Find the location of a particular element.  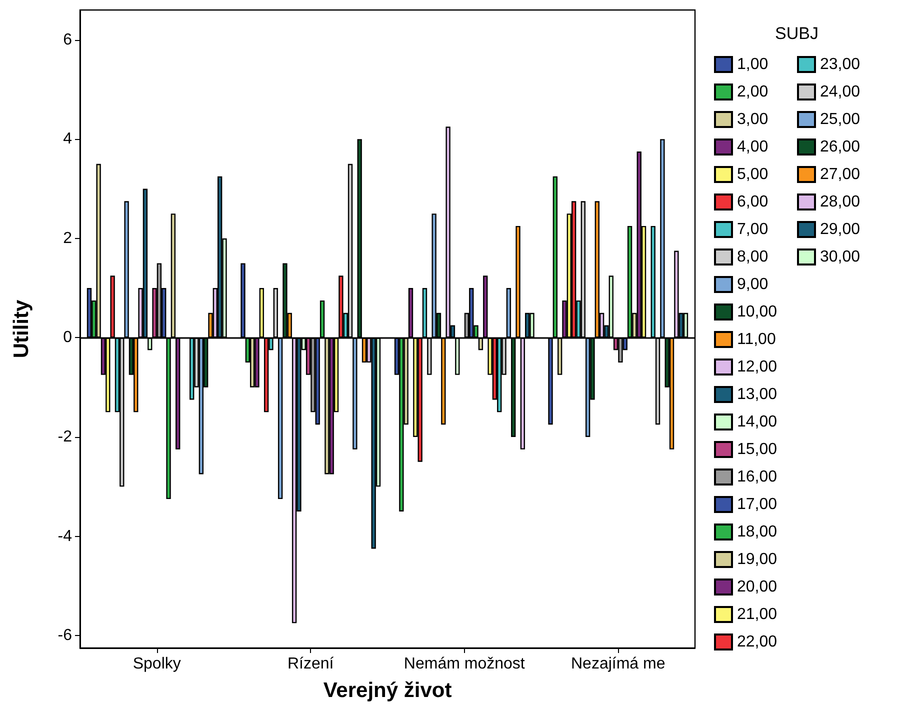

x-axis-title: Verejný život is located at coordinates (387, 690).